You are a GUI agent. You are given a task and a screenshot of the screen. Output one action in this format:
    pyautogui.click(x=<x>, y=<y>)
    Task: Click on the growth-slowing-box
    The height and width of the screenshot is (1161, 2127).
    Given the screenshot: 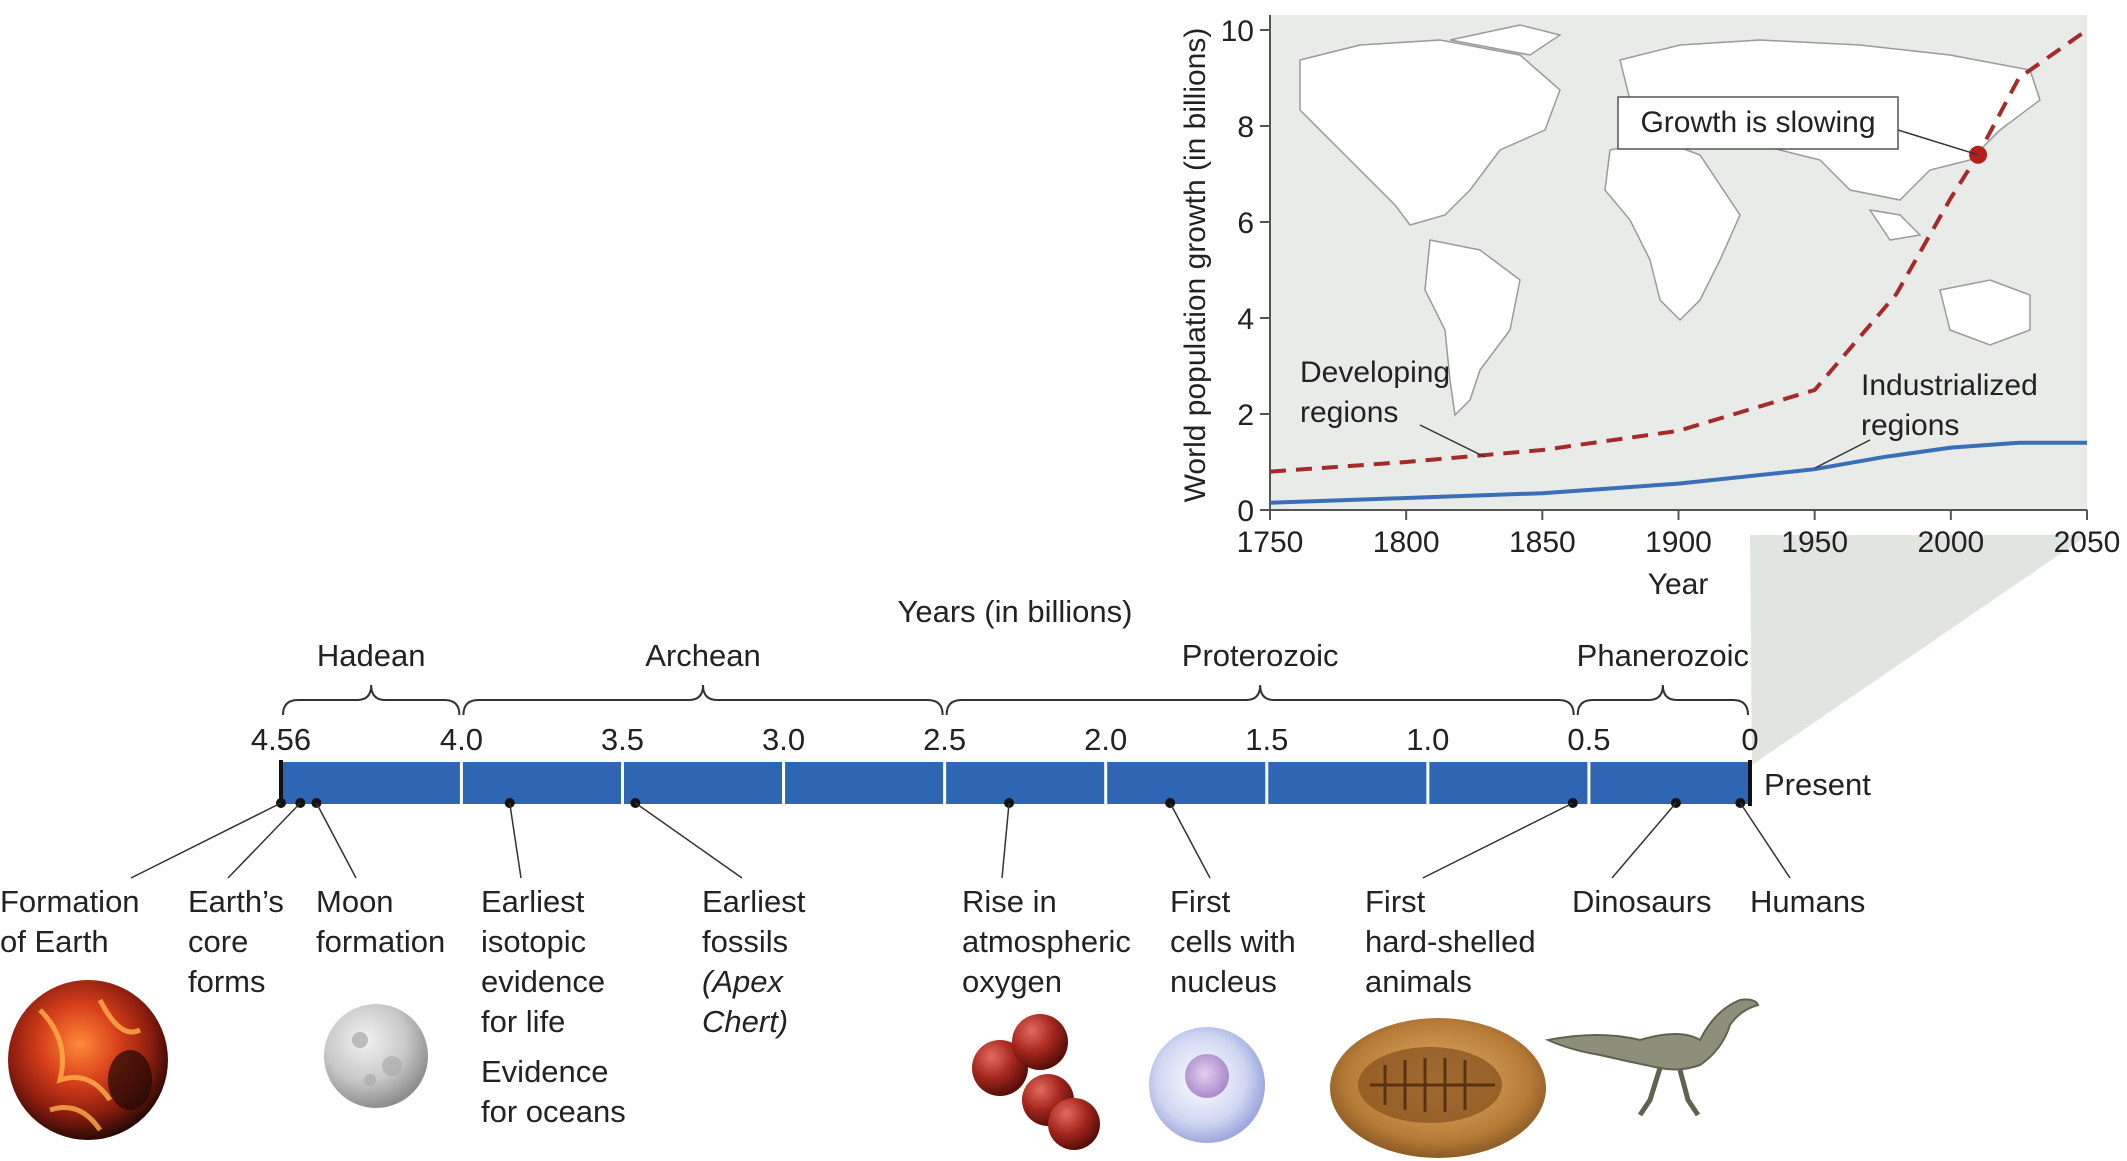 What is the action you would take?
    pyautogui.click(x=1758, y=123)
    